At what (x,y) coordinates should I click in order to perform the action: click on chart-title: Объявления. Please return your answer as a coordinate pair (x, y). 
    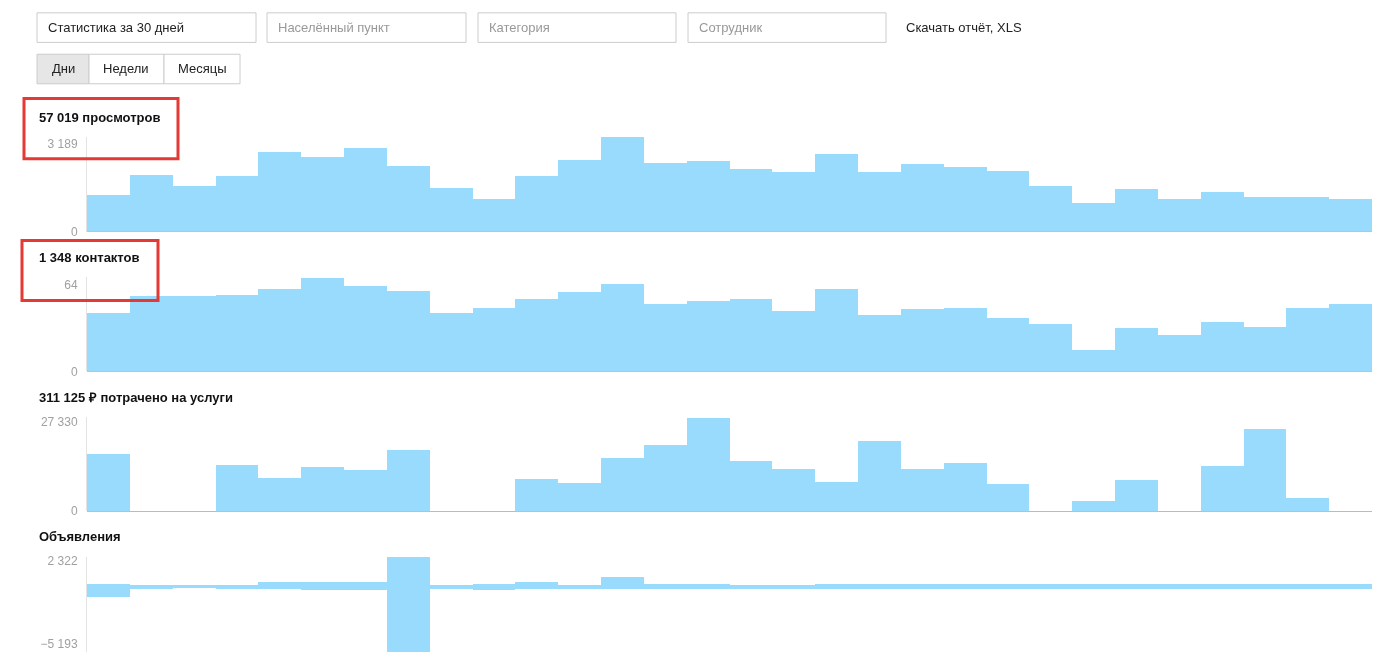
    Looking at the image, I should click on (80, 536).